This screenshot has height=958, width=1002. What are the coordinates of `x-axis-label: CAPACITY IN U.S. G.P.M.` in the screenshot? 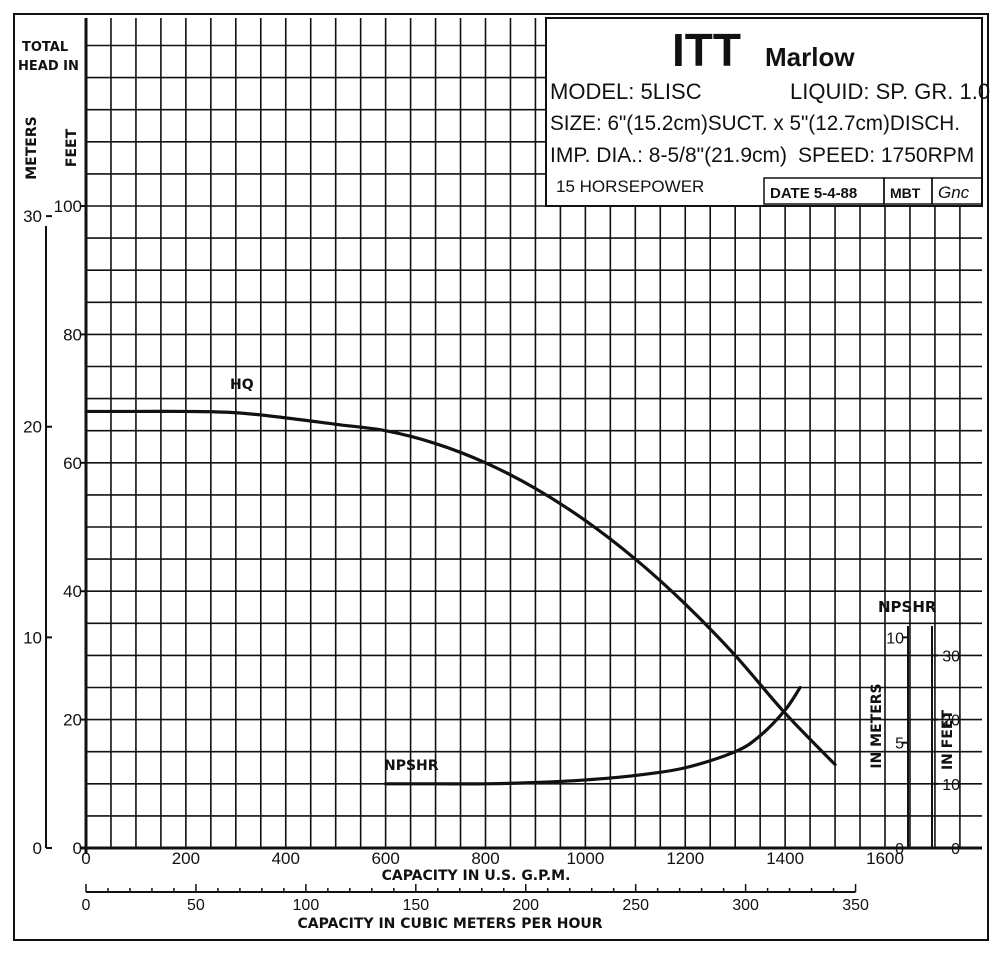 It's located at (476, 876).